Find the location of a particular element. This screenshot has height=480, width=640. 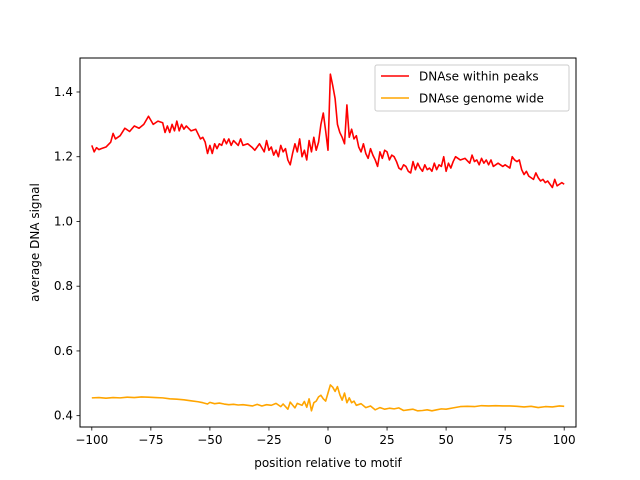

y-axis: 0.4 0.6 0.8 1.0 1.2 1.4 is located at coordinates (67, 254).